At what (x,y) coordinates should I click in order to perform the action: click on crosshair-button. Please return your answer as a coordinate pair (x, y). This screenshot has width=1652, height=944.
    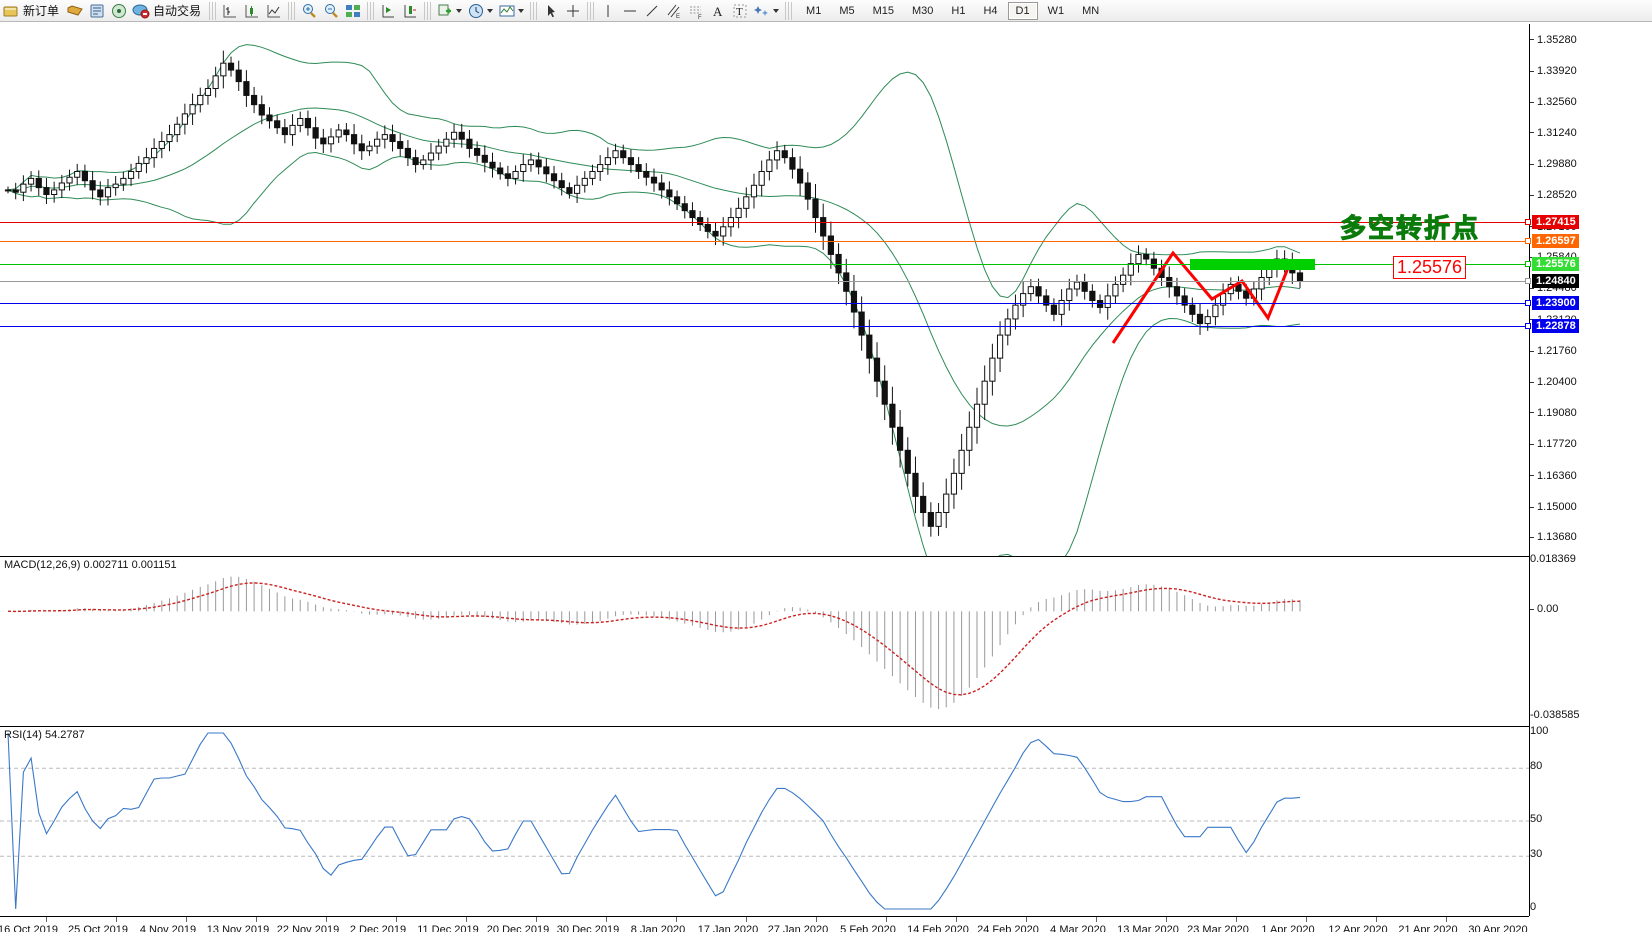
    Looking at the image, I should click on (573, 11).